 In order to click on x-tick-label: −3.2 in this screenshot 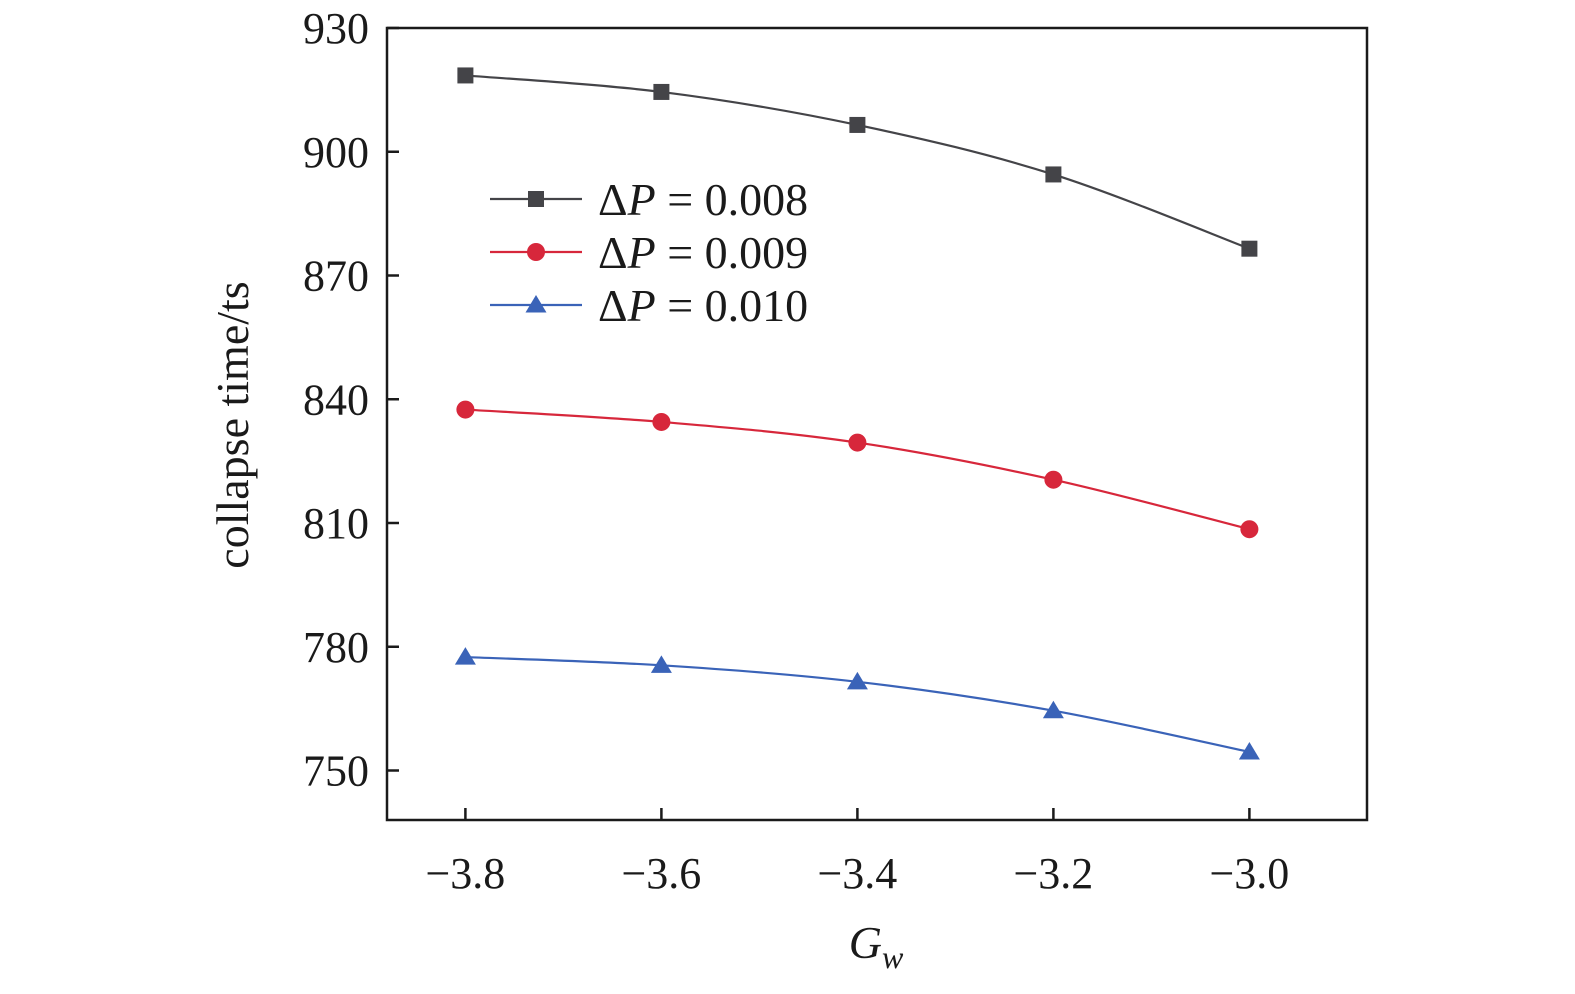, I will do `click(1053, 873)`.